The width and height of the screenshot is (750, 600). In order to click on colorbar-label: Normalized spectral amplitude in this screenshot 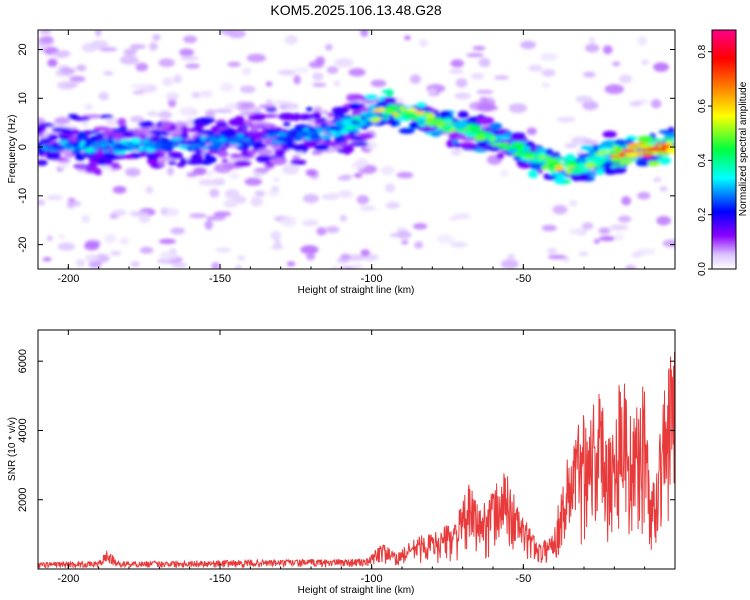, I will do `click(743, 148)`.